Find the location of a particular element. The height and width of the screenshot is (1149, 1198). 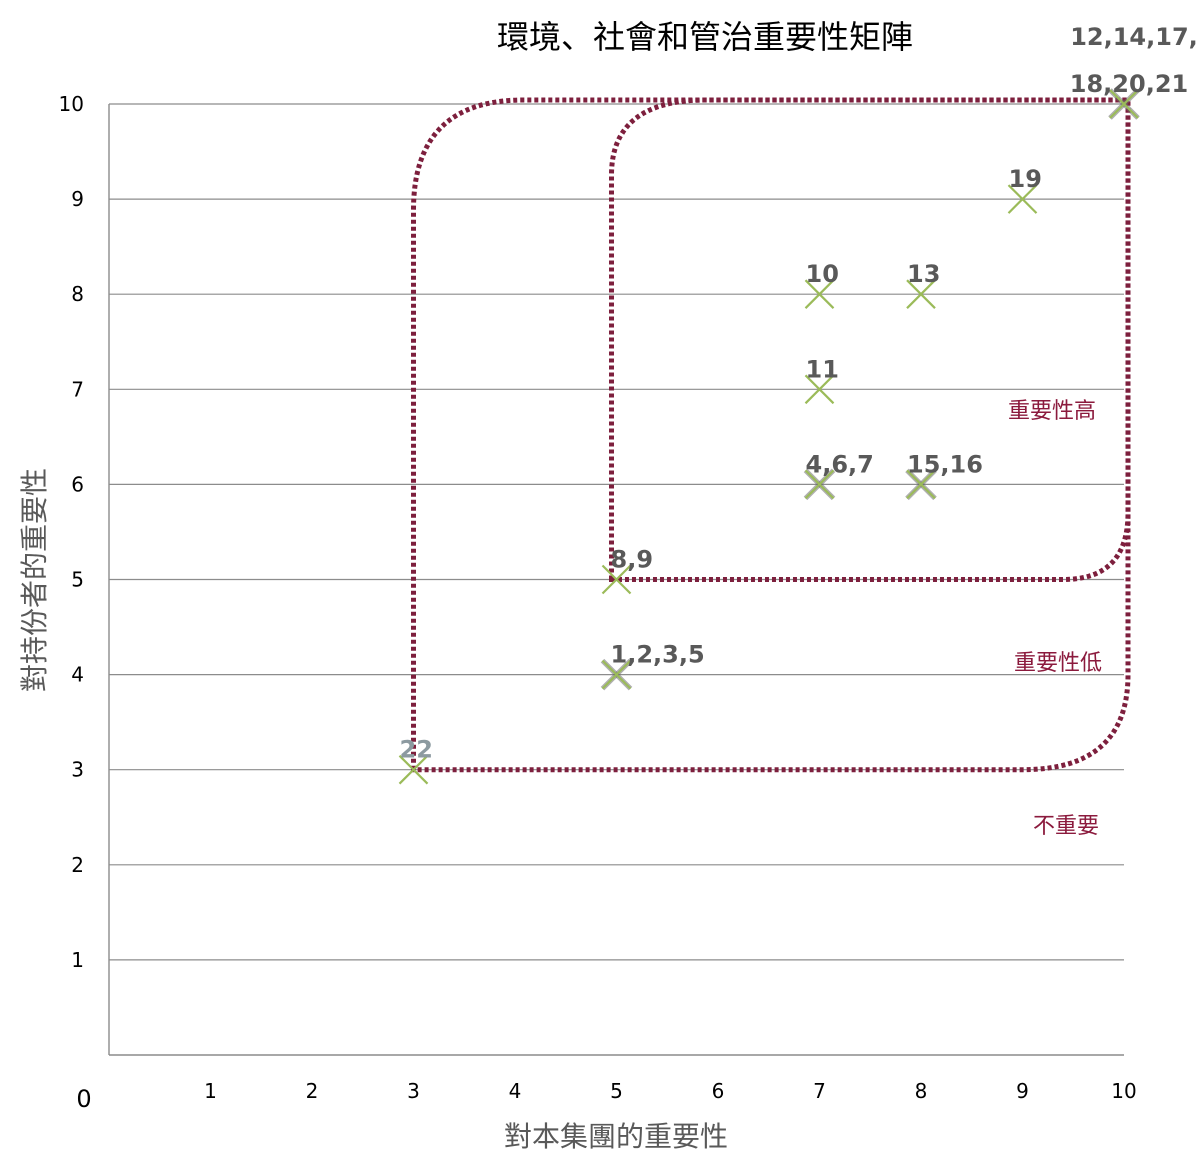

data-point-6: 15,16 is located at coordinates (944, 475).